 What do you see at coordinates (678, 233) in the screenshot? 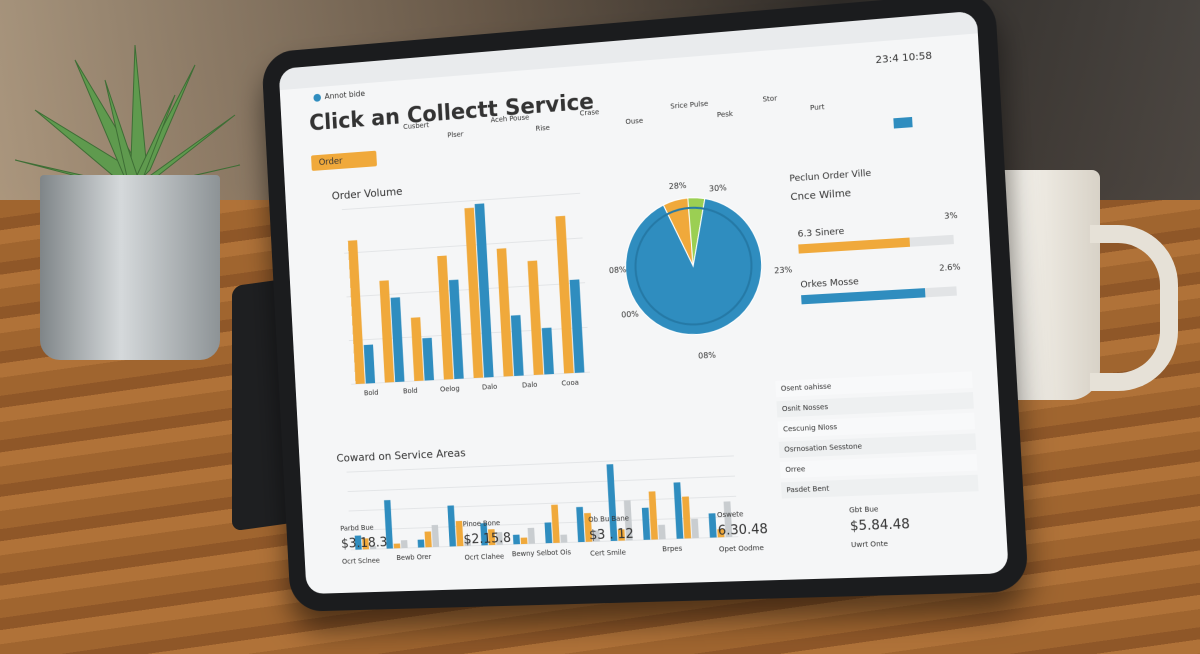
I see `pie-slice` at bounding box center [678, 233].